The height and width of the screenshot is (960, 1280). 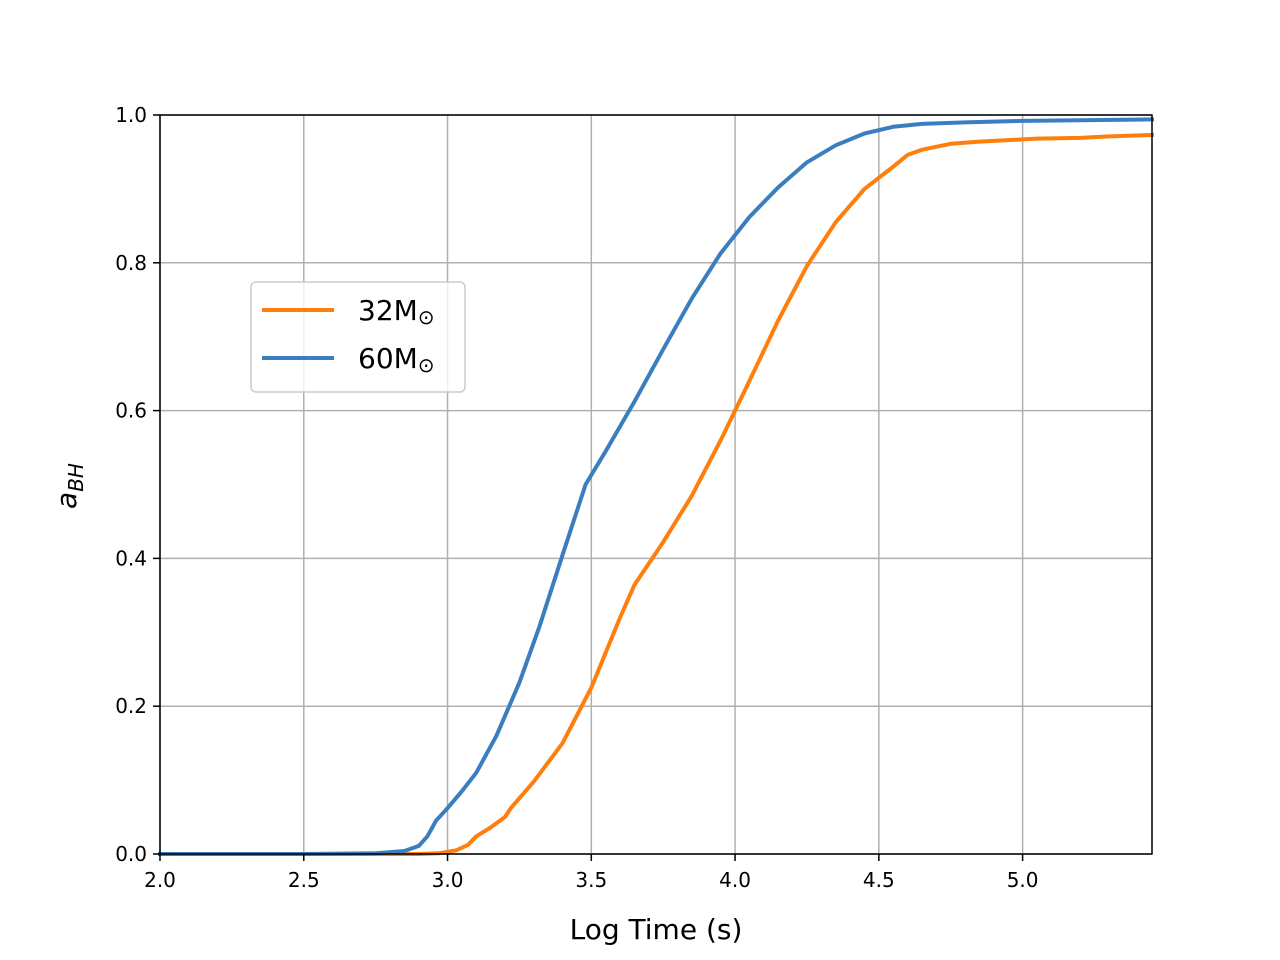 I want to click on legend-label-32-main: 32M, so click(x=388, y=310).